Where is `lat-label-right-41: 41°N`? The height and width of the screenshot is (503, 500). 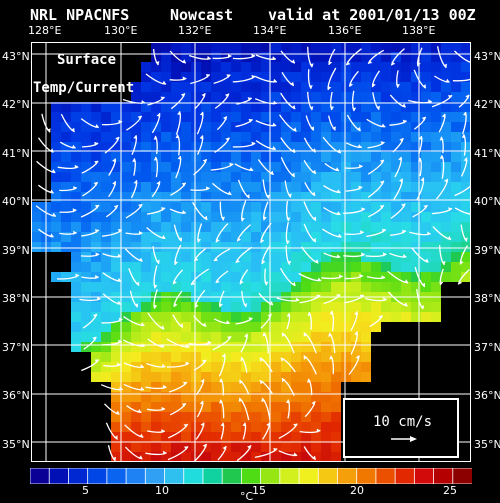
lat-label-right-41: 41°N is located at coordinates (487, 153).